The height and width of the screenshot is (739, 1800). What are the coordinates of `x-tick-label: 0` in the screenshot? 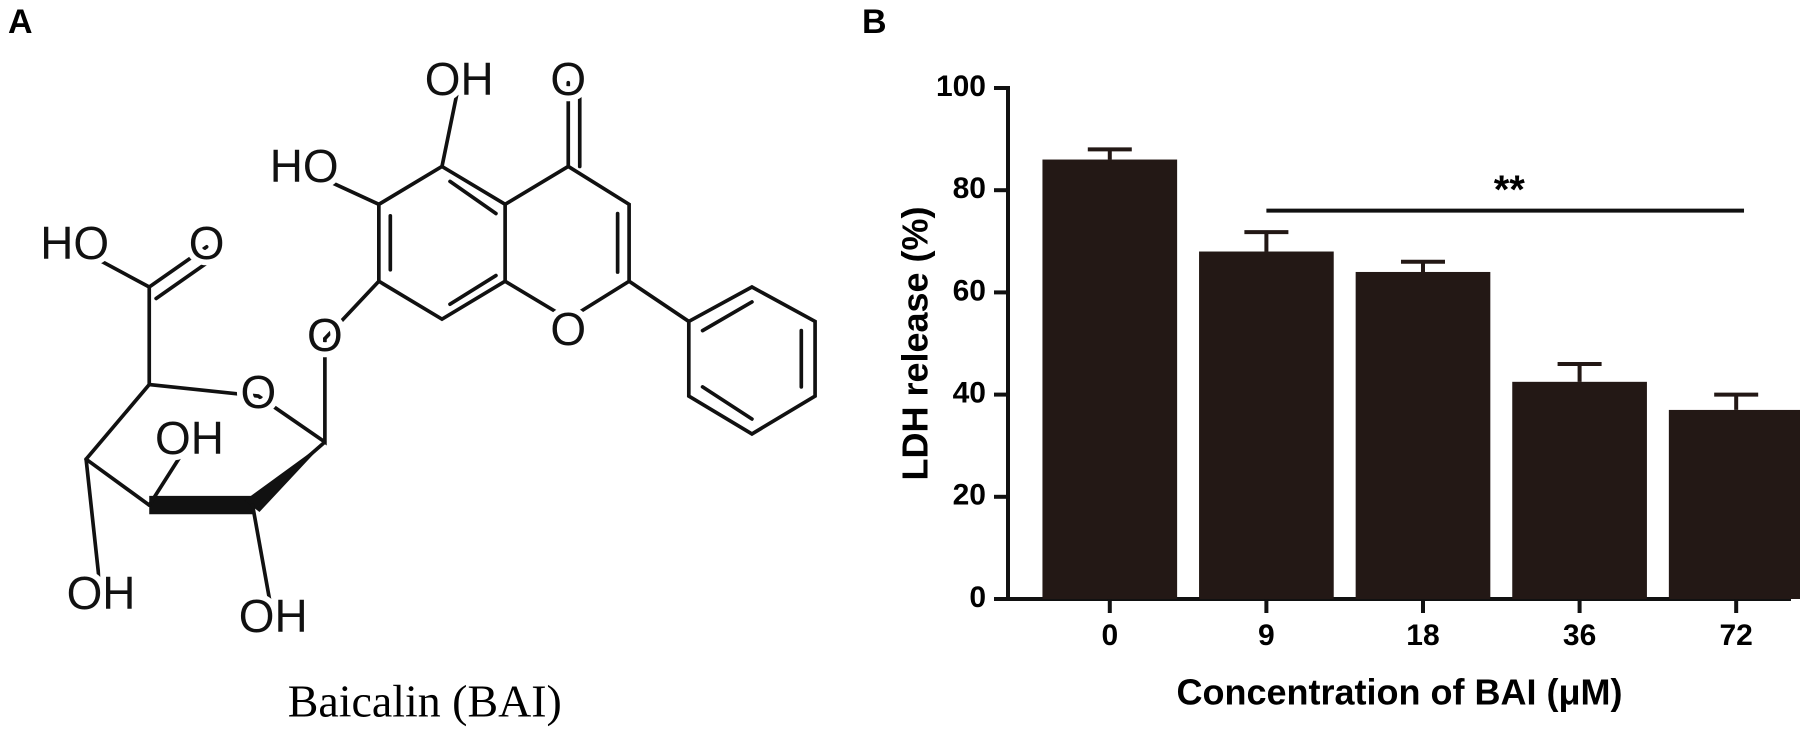 It's located at (1109, 635).